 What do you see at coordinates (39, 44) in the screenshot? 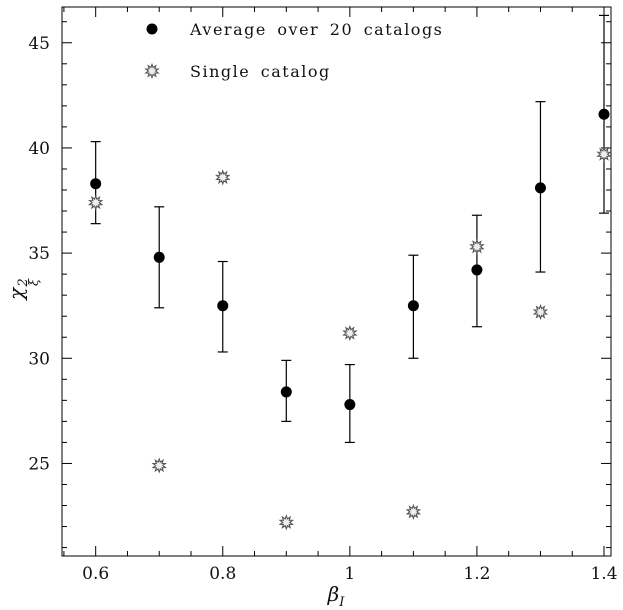
I see `y-tick-label: 45` at bounding box center [39, 44].